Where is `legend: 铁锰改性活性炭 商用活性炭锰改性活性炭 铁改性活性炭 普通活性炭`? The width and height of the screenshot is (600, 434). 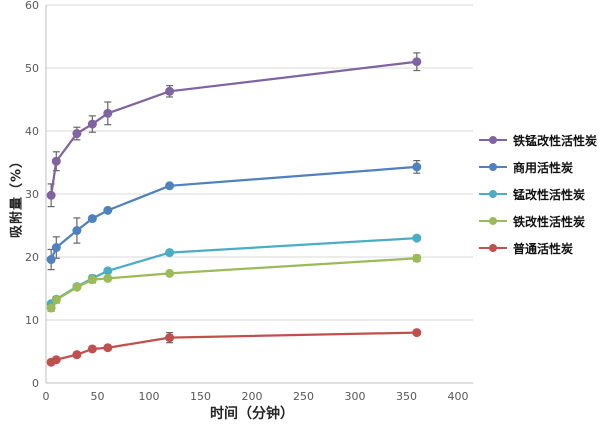
legend: 铁锰改性活性炭 商用活性炭锰改性活性炭 铁改性活性炭 普通活性炭 is located at coordinates (537, 198).